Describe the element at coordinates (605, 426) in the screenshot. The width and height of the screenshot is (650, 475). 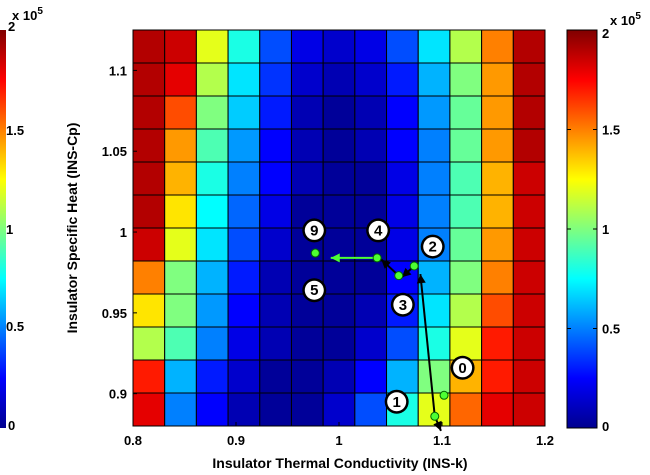
I see `colorbar-tick-label: 0` at that location.